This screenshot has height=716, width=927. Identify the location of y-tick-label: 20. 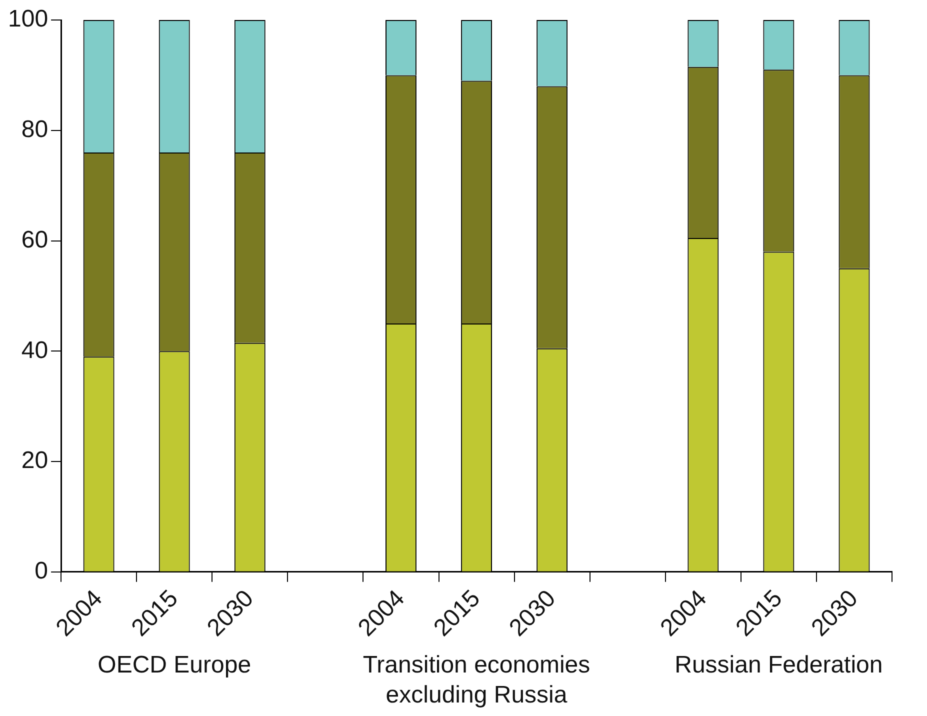
(34, 460).